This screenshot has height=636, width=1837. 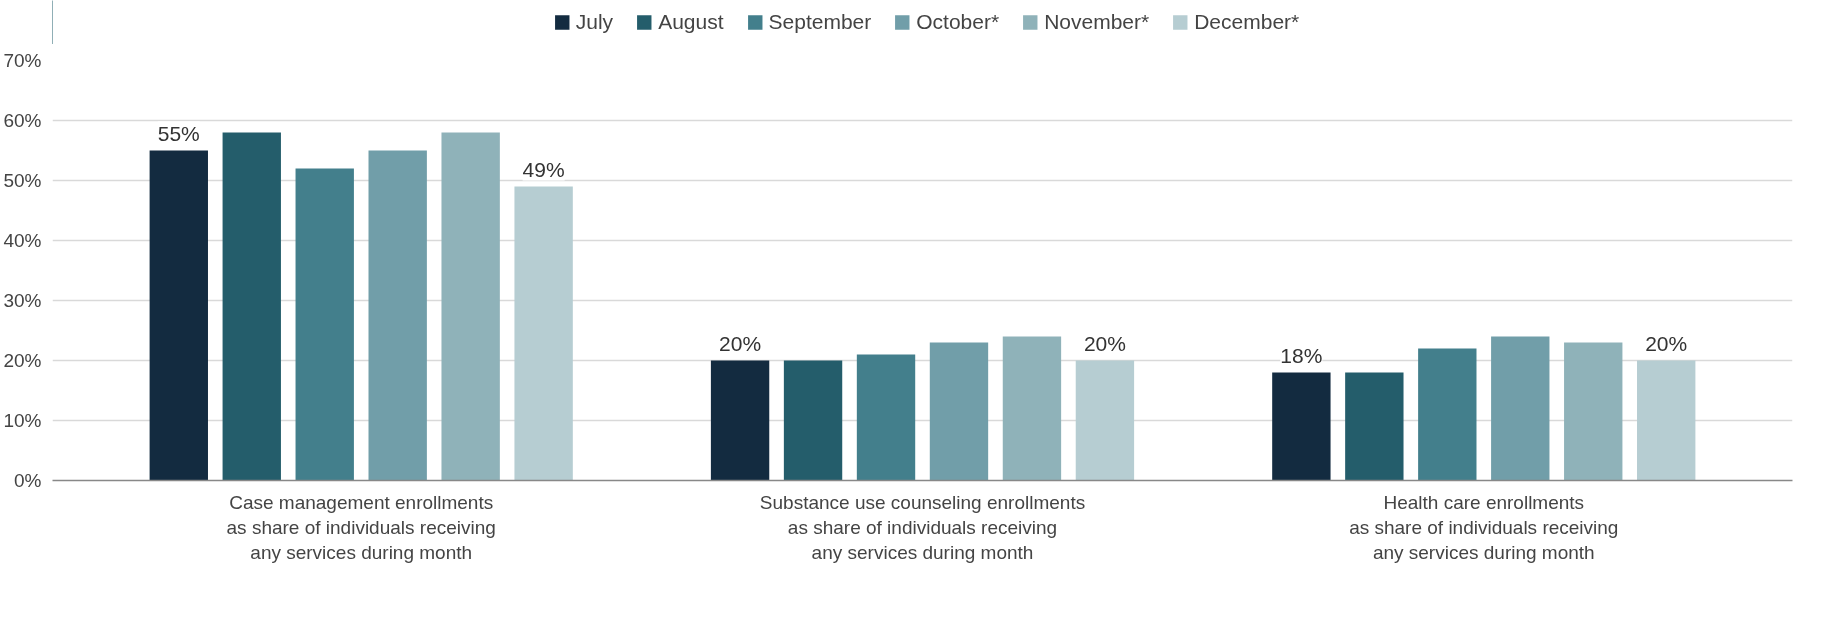 What do you see at coordinates (1301, 355) in the screenshot?
I see `data-label: 18%` at bounding box center [1301, 355].